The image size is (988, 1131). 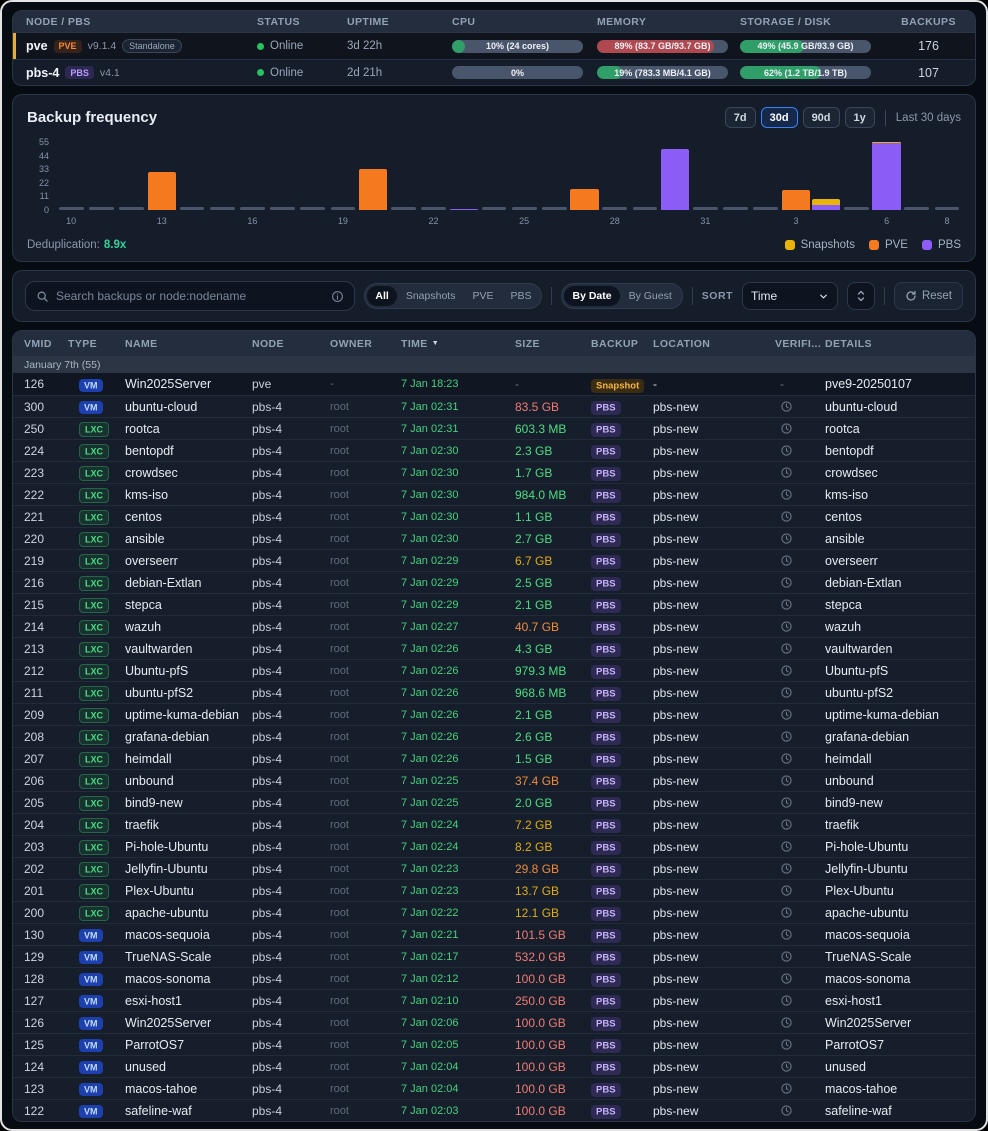 What do you see at coordinates (94, 429) in the screenshot?
I see `lxc-badge: LXC` at bounding box center [94, 429].